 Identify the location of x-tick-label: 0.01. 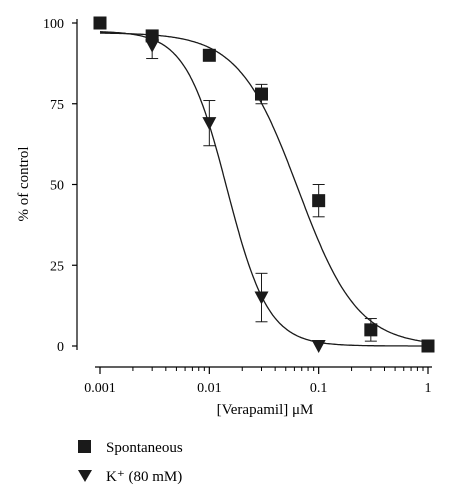
(209, 388).